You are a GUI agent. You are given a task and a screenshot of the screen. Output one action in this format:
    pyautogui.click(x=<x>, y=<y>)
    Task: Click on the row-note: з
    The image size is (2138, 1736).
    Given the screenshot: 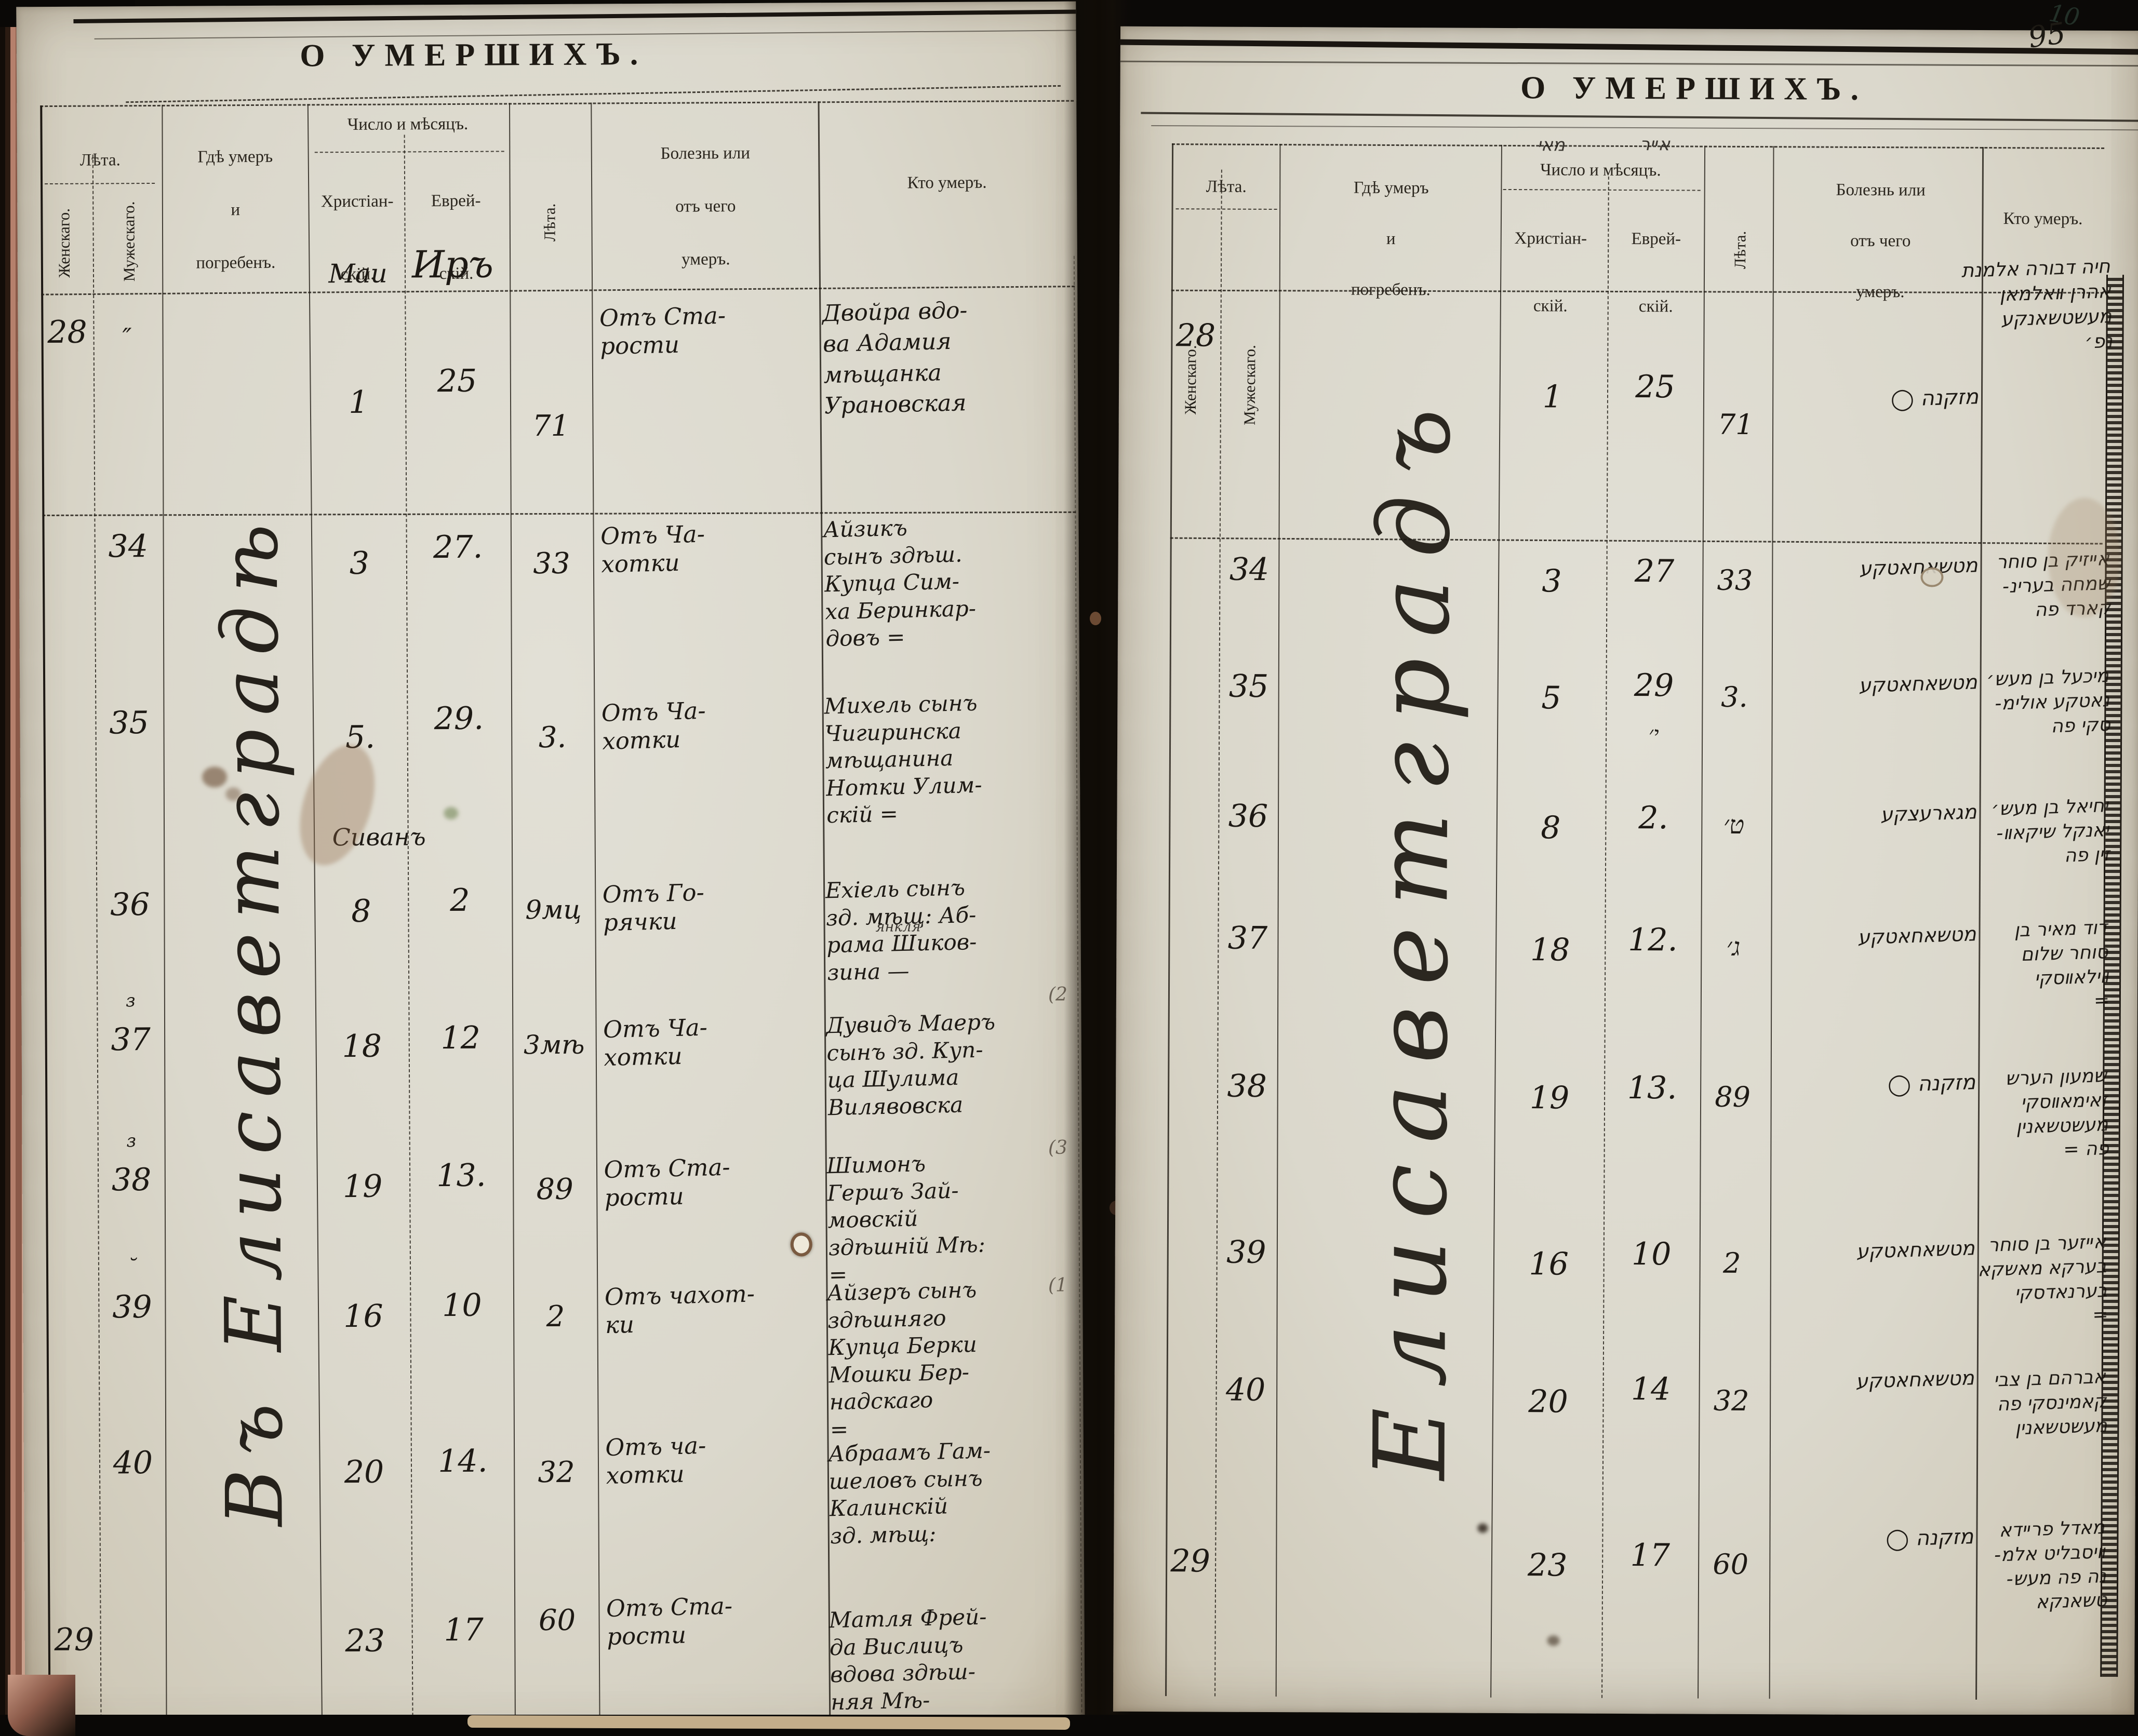 What is the action you would take?
    pyautogui.click(x=130, y=1001)
    